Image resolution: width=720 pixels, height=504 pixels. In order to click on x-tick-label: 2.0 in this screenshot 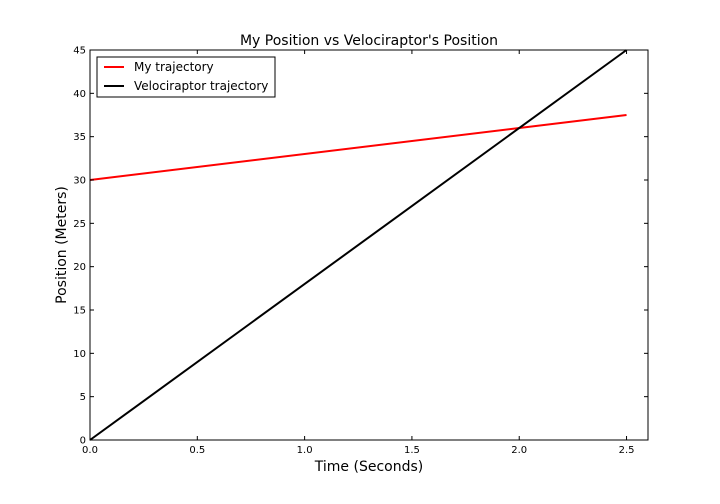, I will do `click(519, 450)`.